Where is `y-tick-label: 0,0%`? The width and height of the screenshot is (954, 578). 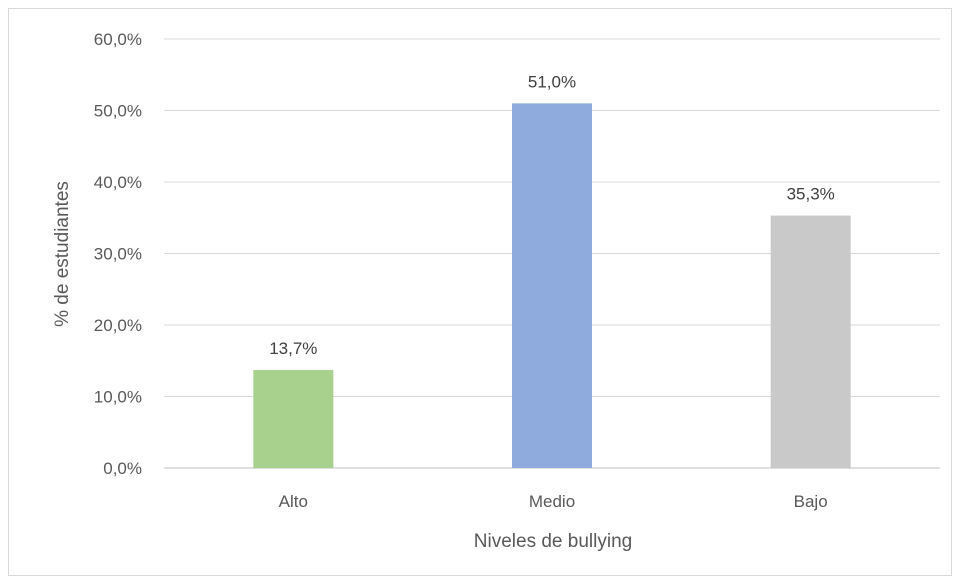 y-tick-label: 0,0% is located at coordinates (122, 468).